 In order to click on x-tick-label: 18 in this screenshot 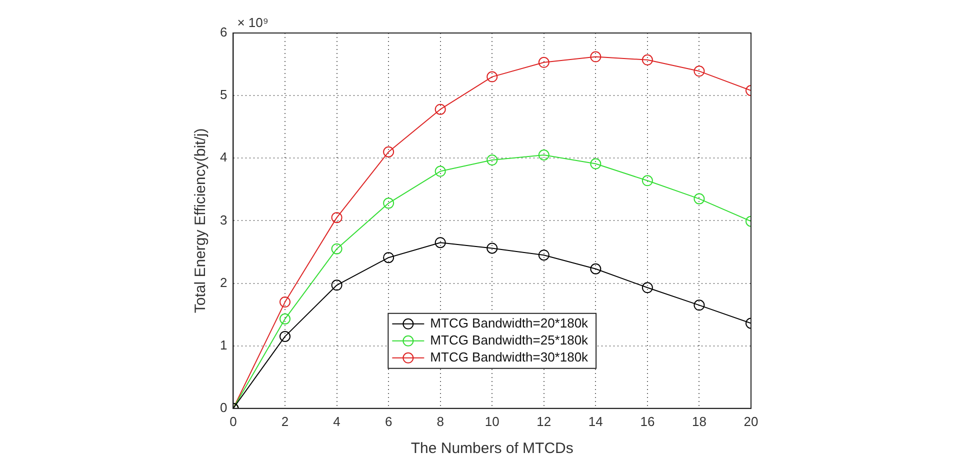, I will do `click(699, 421)`.